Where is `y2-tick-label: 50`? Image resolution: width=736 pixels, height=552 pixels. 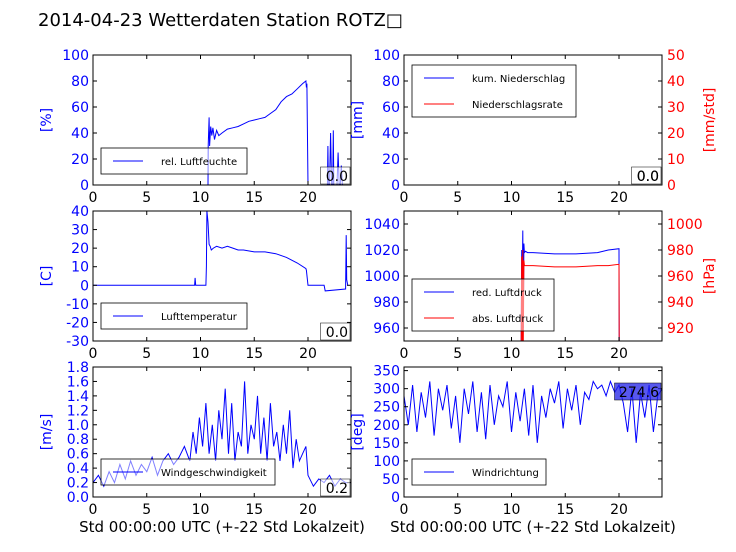
y2-tick-label: 50 is located at coordinates (676, 56).